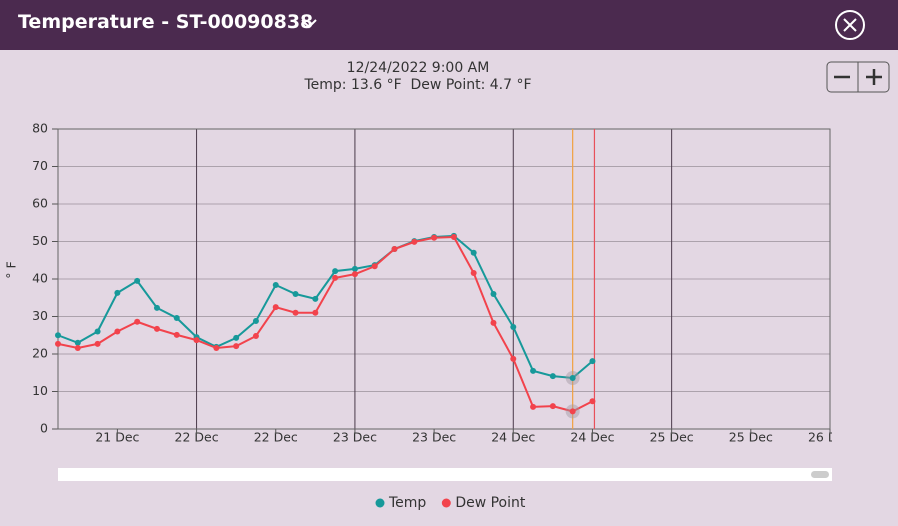 This screenshot has height=526, width=898. What do you see at coordinates (407, 503) in the screenshot?
I see `legend-label: Temp` at bounding box center [407, 503].